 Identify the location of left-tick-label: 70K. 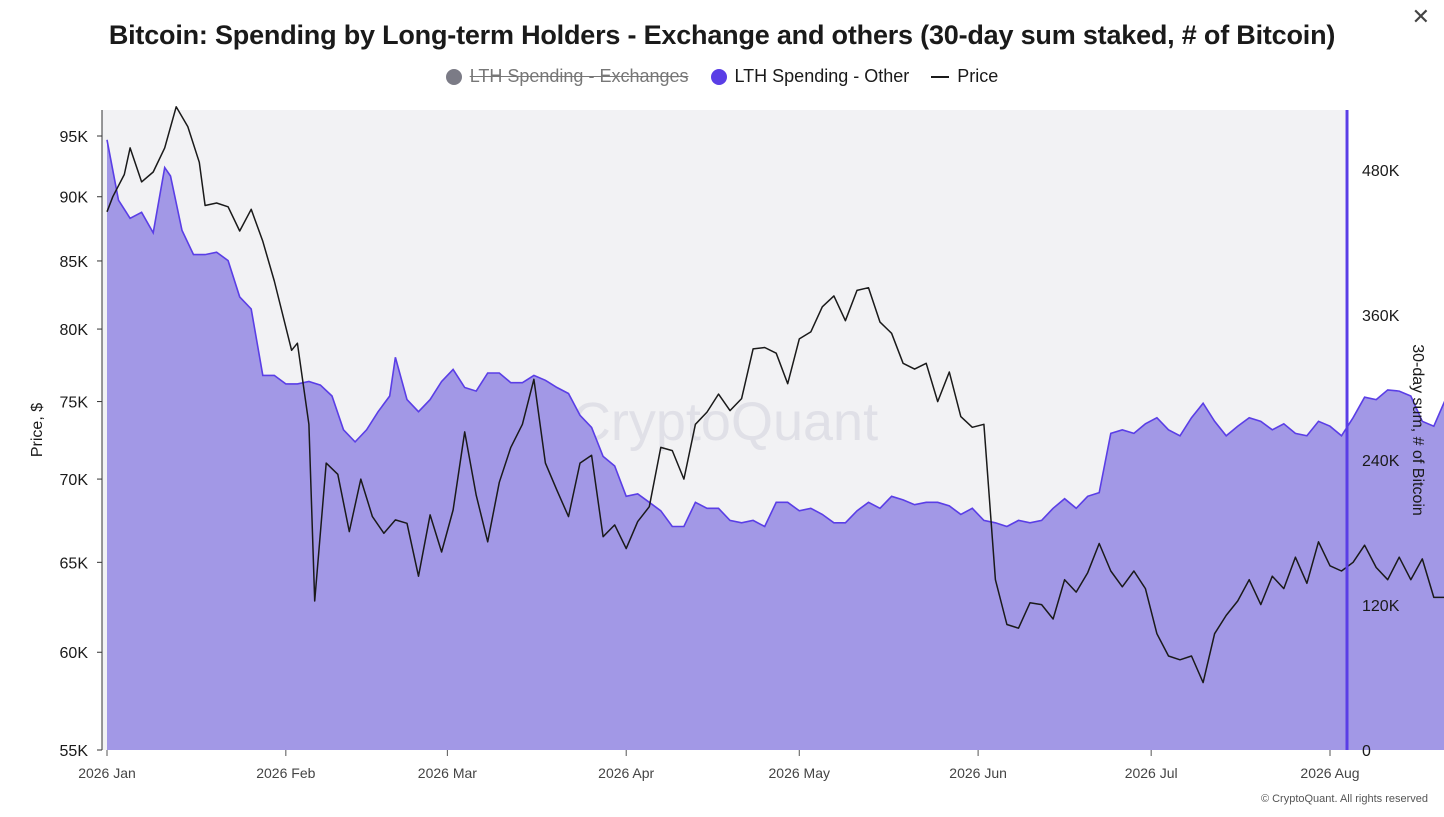
(74, 480).